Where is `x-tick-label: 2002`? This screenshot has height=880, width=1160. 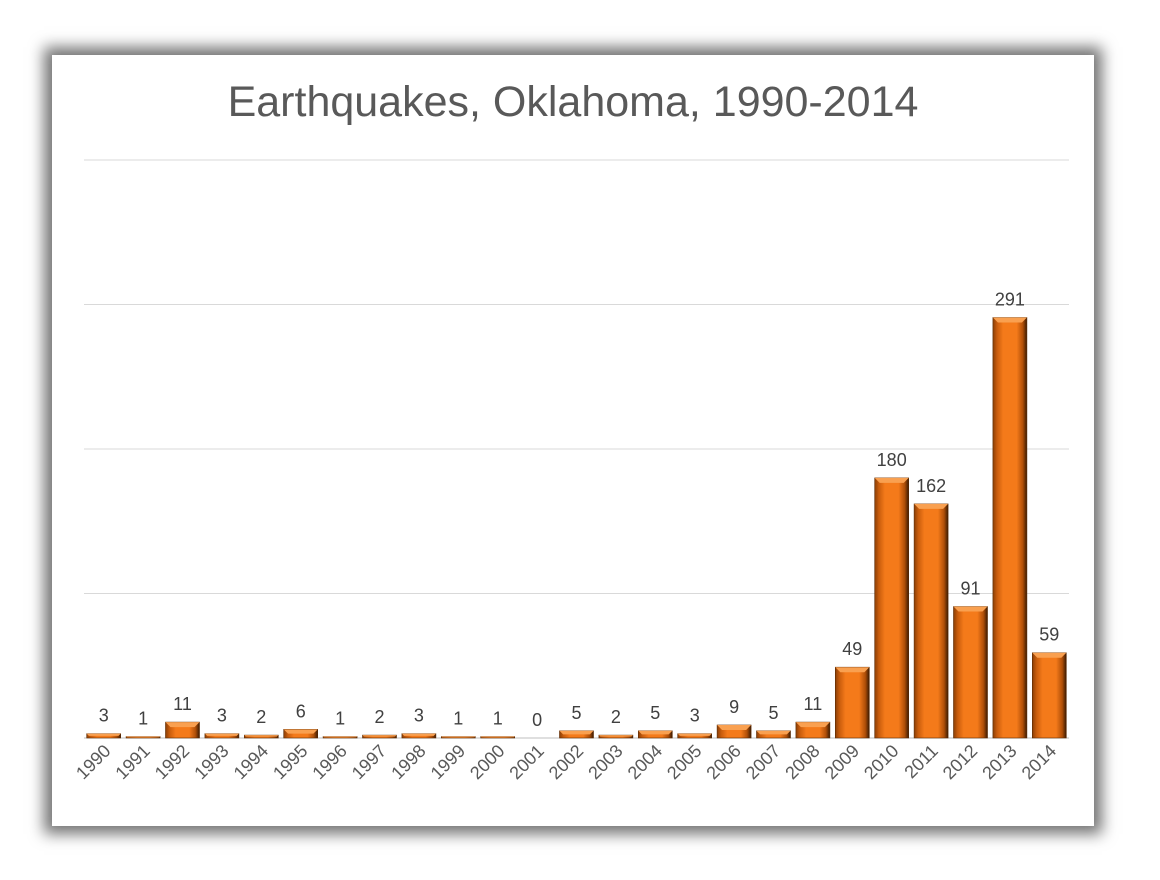
x-tick-label: 2002 is located at coordinates (566, 762).